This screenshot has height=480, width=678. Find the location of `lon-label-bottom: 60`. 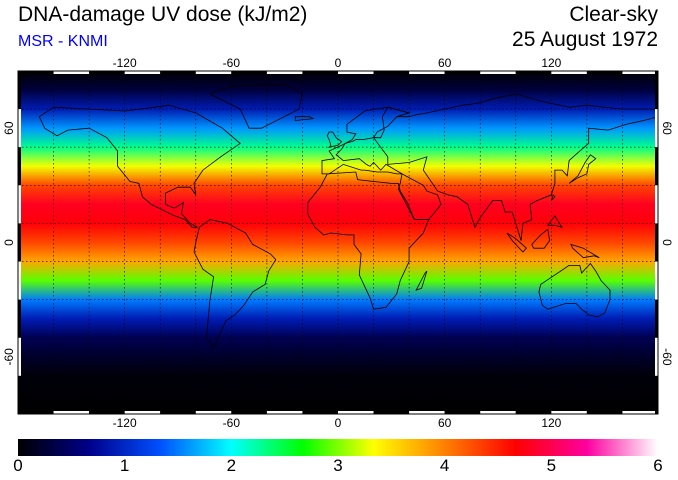

lon-label-bottom: 60 is located at coordinates (445, 423).